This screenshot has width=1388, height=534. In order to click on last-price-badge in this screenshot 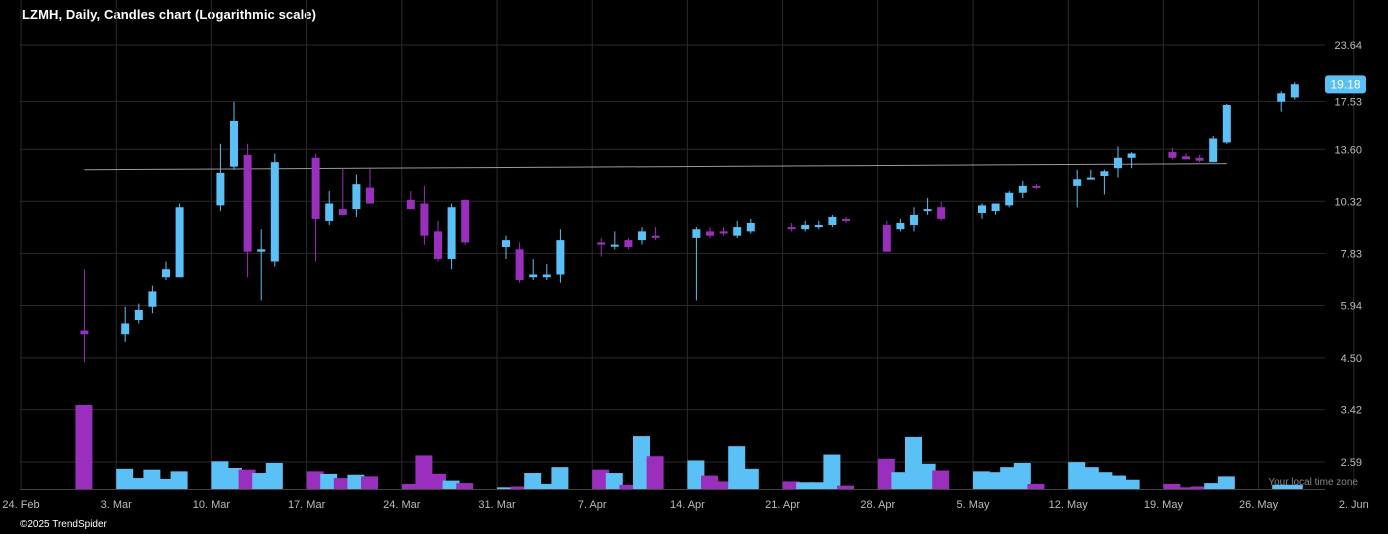, I will do `click(1345, 84)`.